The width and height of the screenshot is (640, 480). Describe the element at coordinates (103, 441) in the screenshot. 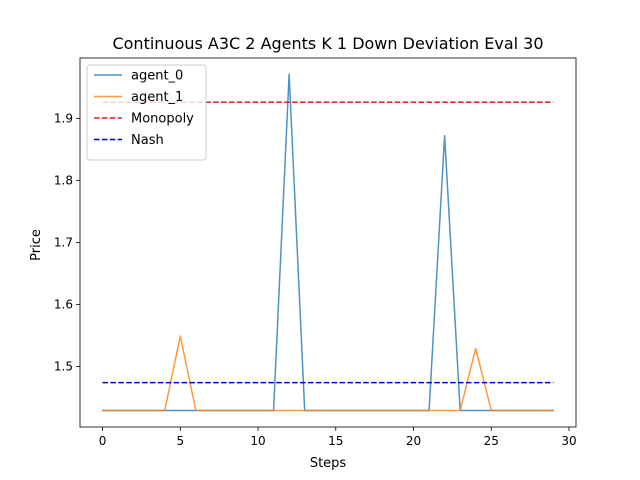

I see `x-tick-label: 0` at that location.